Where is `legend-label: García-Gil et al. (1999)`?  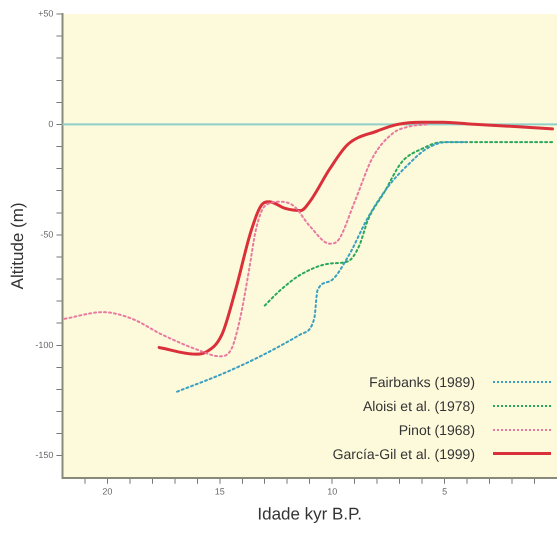
legend-label: García-Gil et al. (1999) is located at coordinates (403, 454).